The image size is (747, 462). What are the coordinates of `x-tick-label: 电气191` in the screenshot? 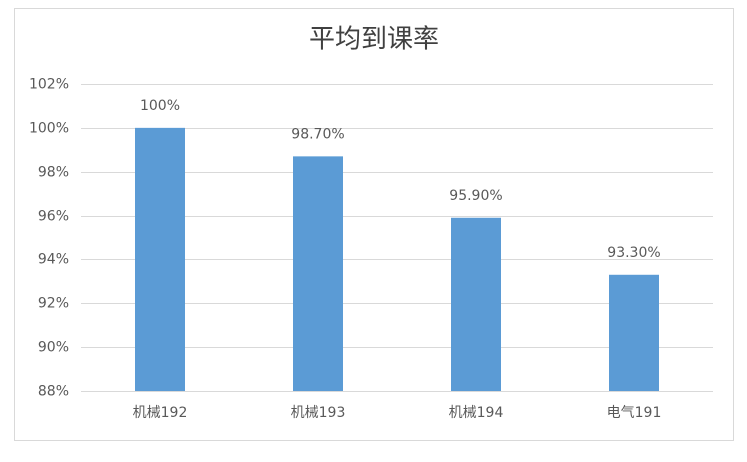 It's located at (634, 413).